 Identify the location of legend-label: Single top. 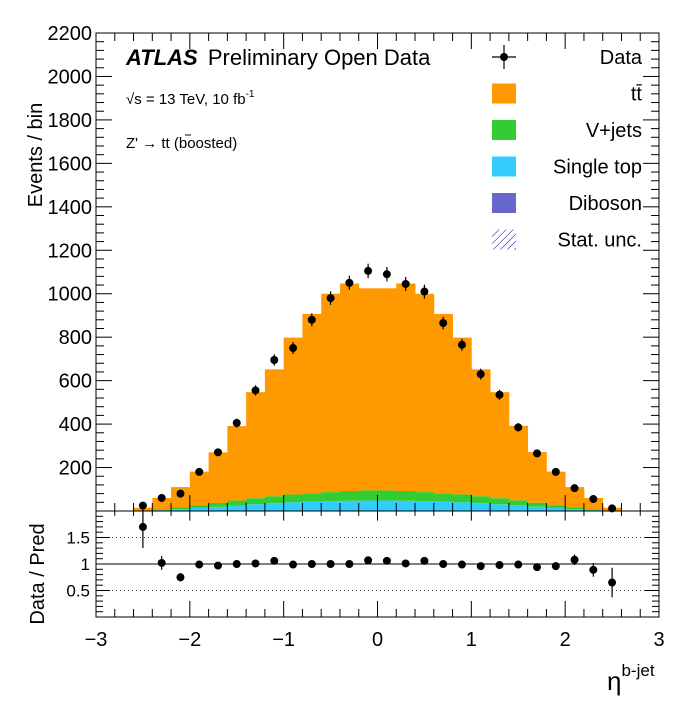
(597, 168).